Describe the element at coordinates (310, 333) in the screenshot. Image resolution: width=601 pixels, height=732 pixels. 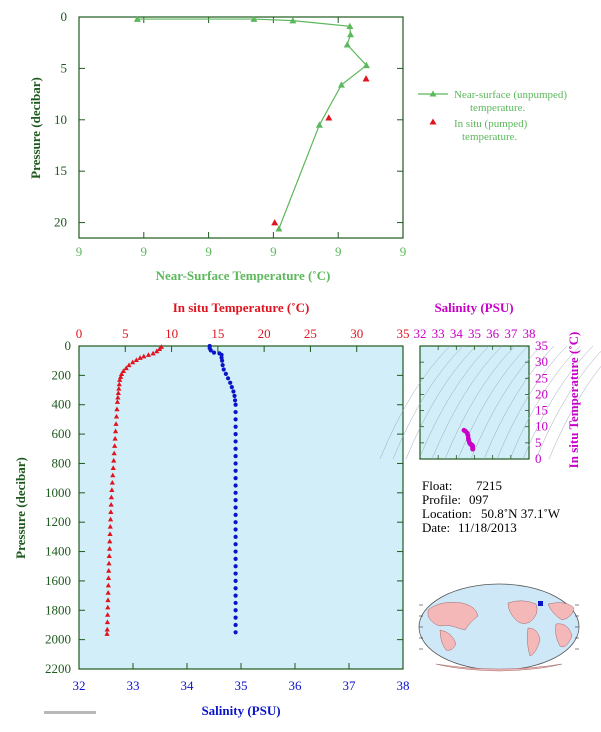
I see `temp-tick-label: 25` at that location.